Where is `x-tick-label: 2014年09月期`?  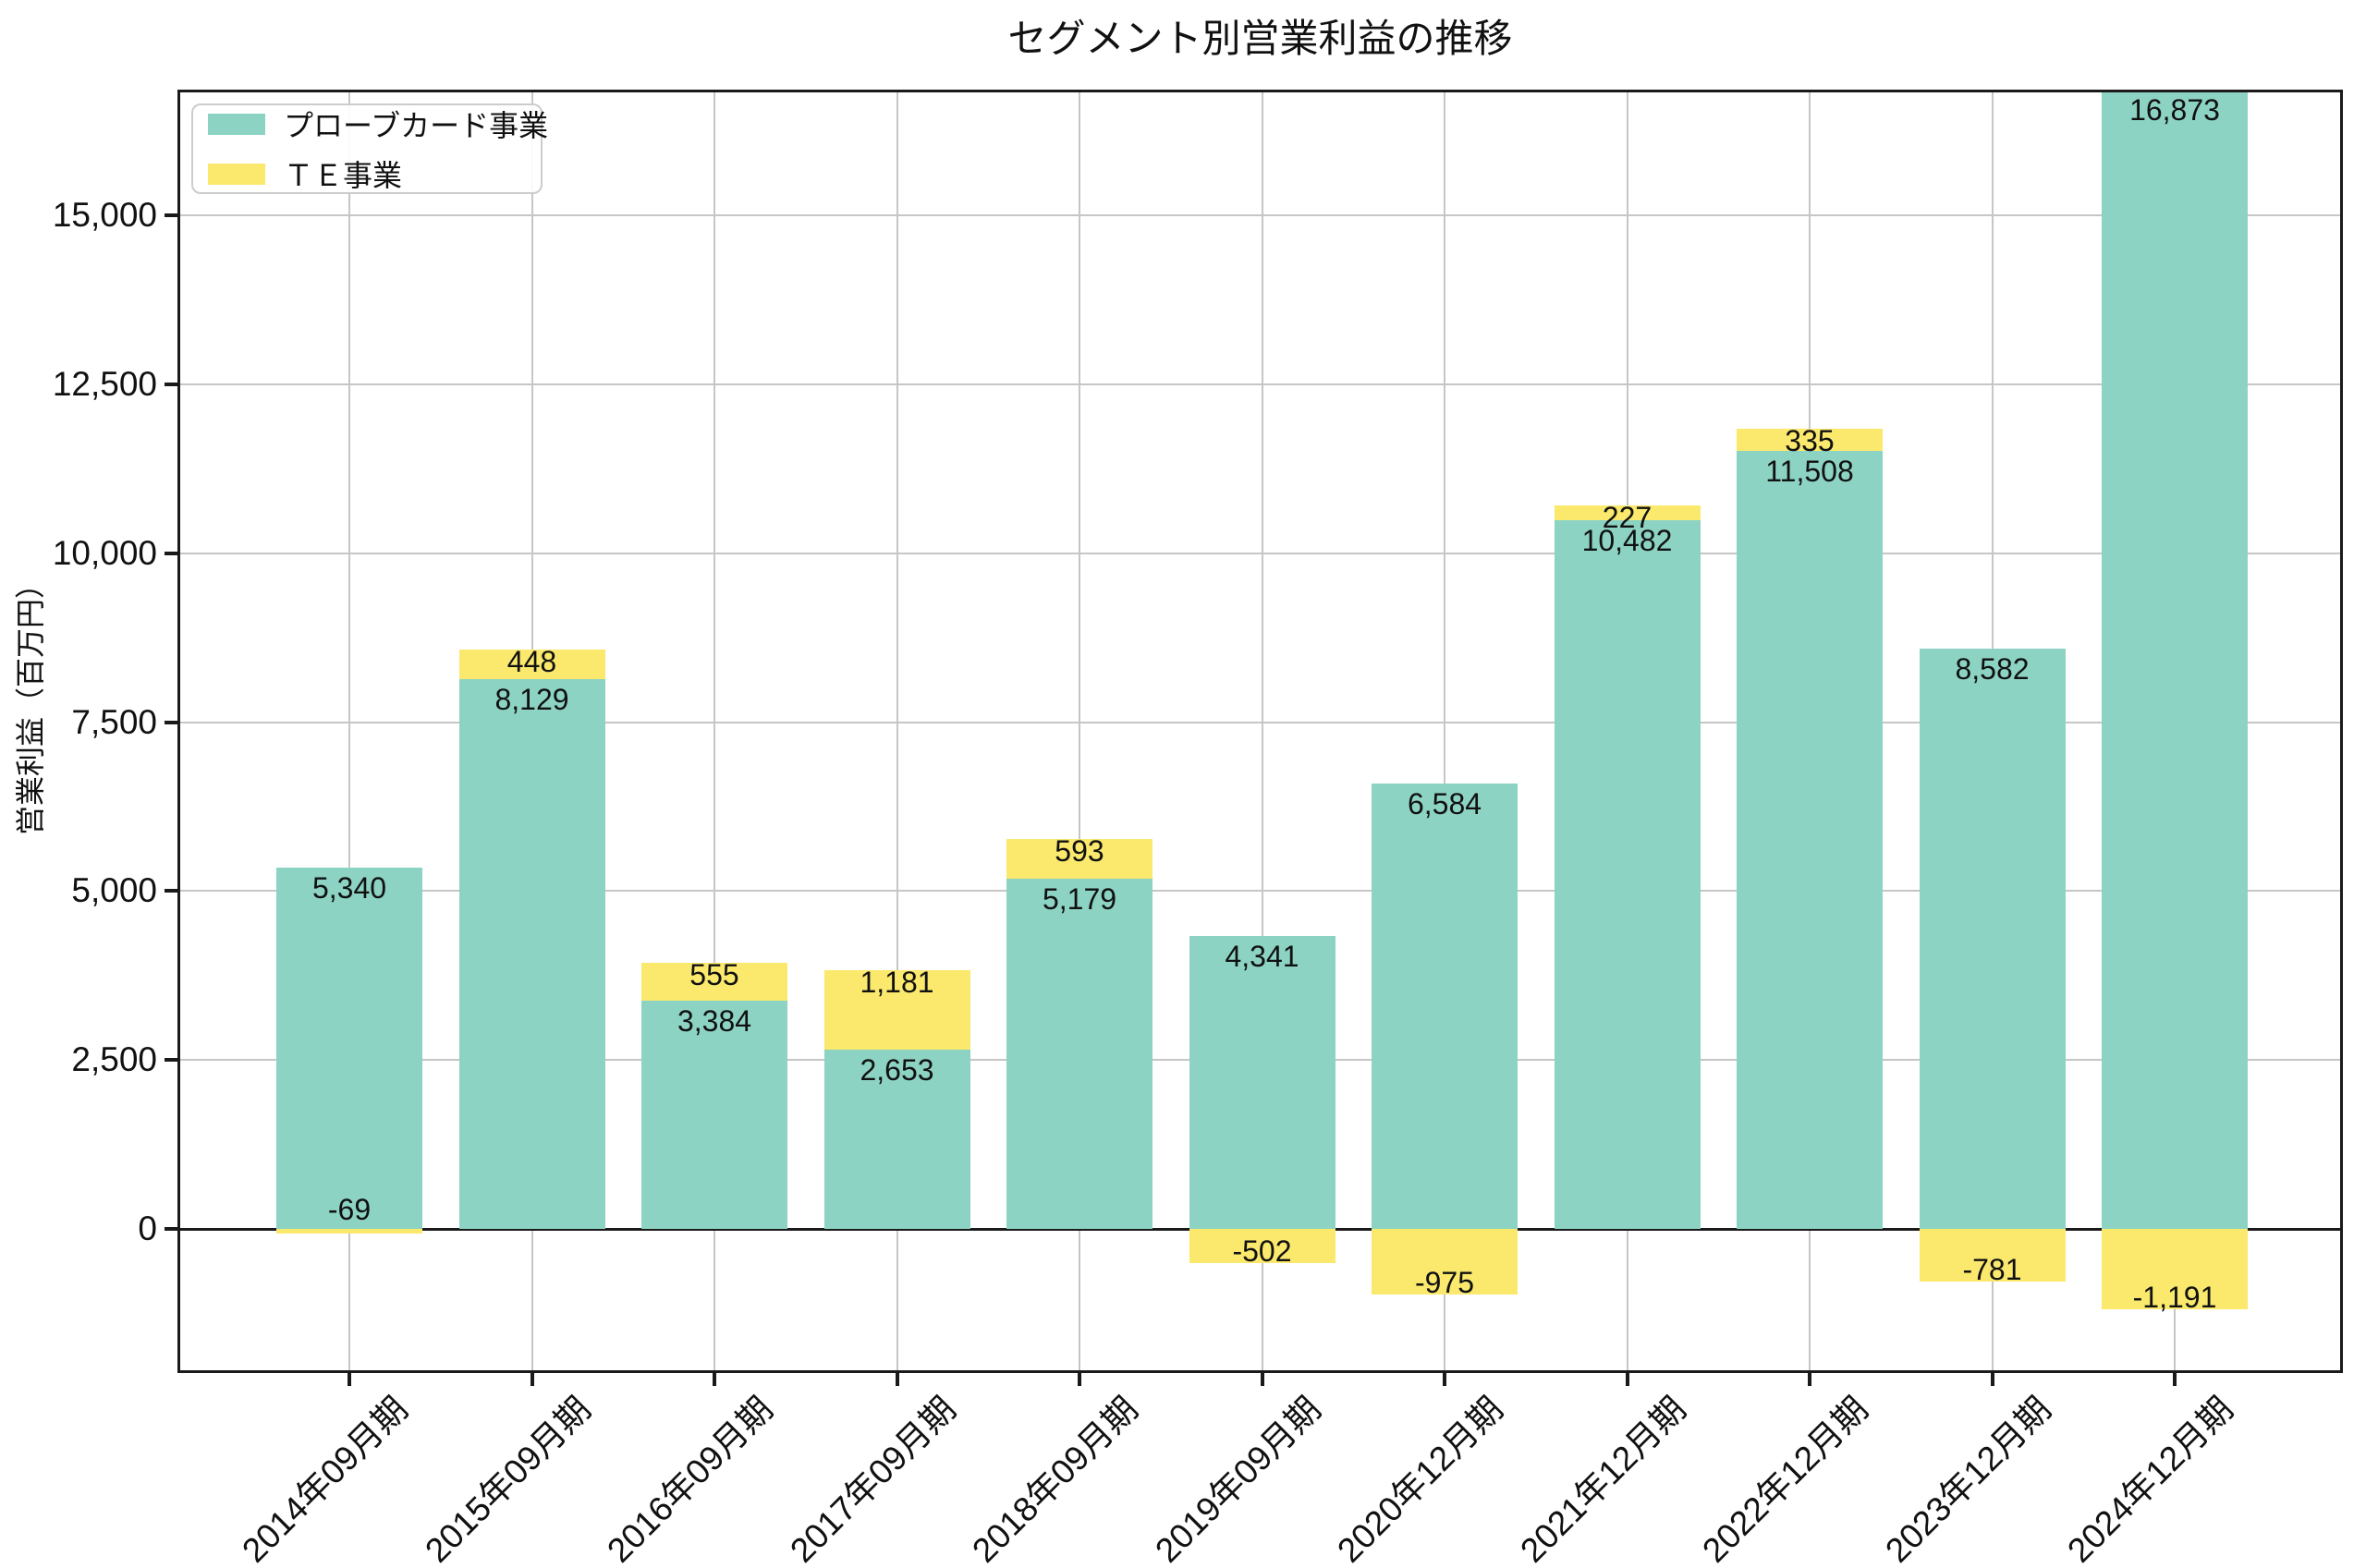 x-tick-label: 2014年09月期 is located at coordinates (325, 1479).